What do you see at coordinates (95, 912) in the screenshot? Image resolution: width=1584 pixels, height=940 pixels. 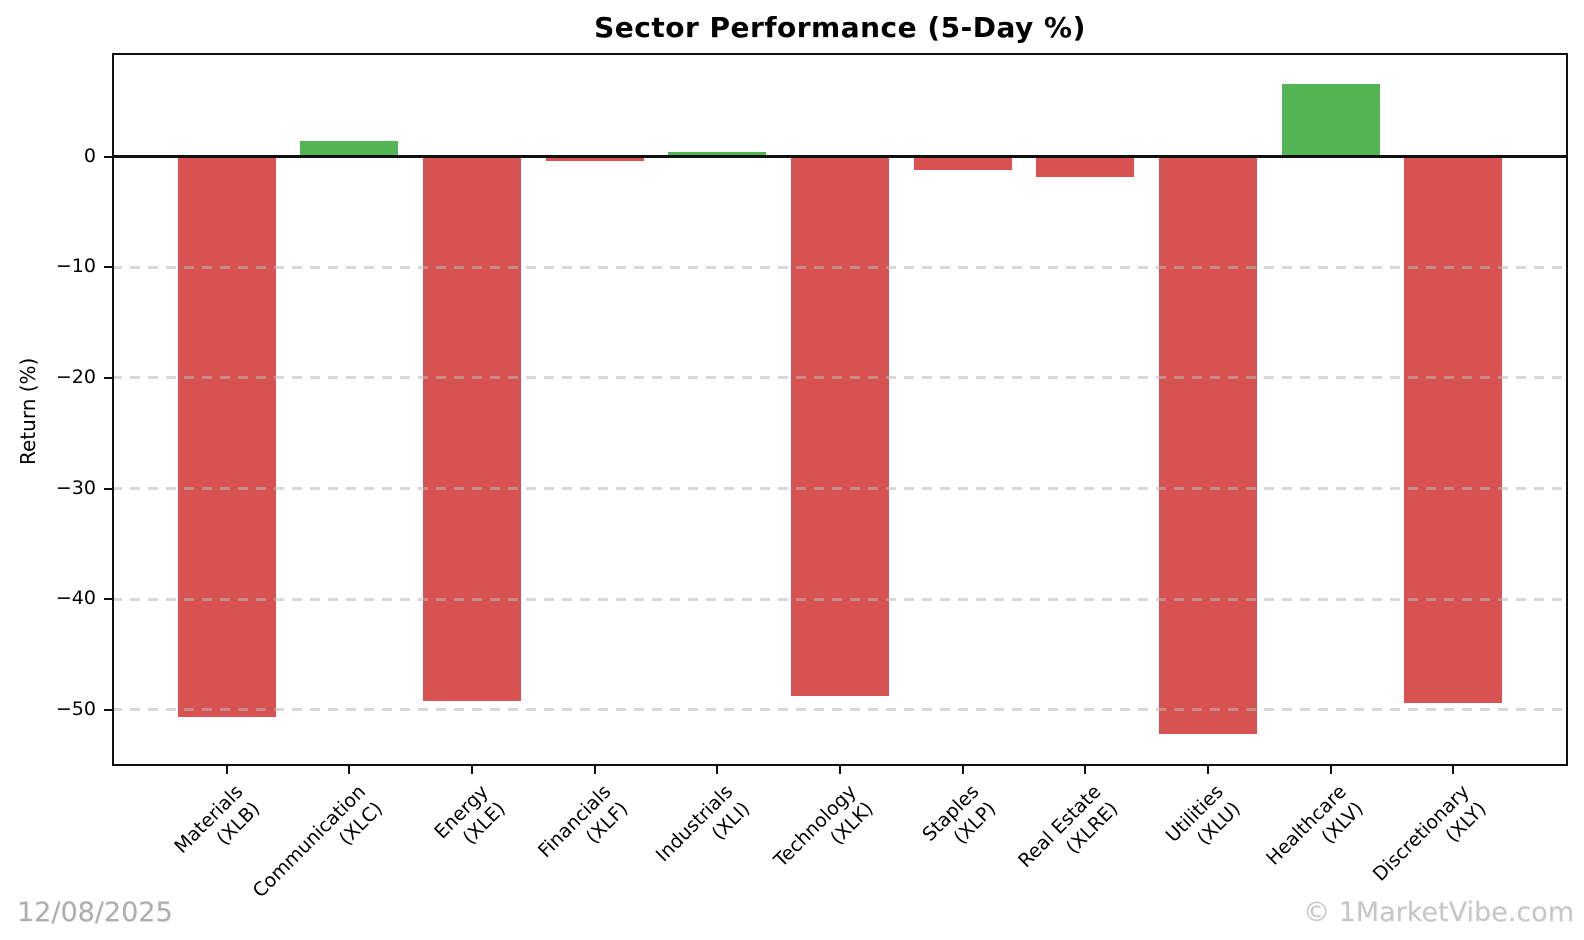 I see `date-watermark: 12/08/2025` at bounding box center [95, 912].